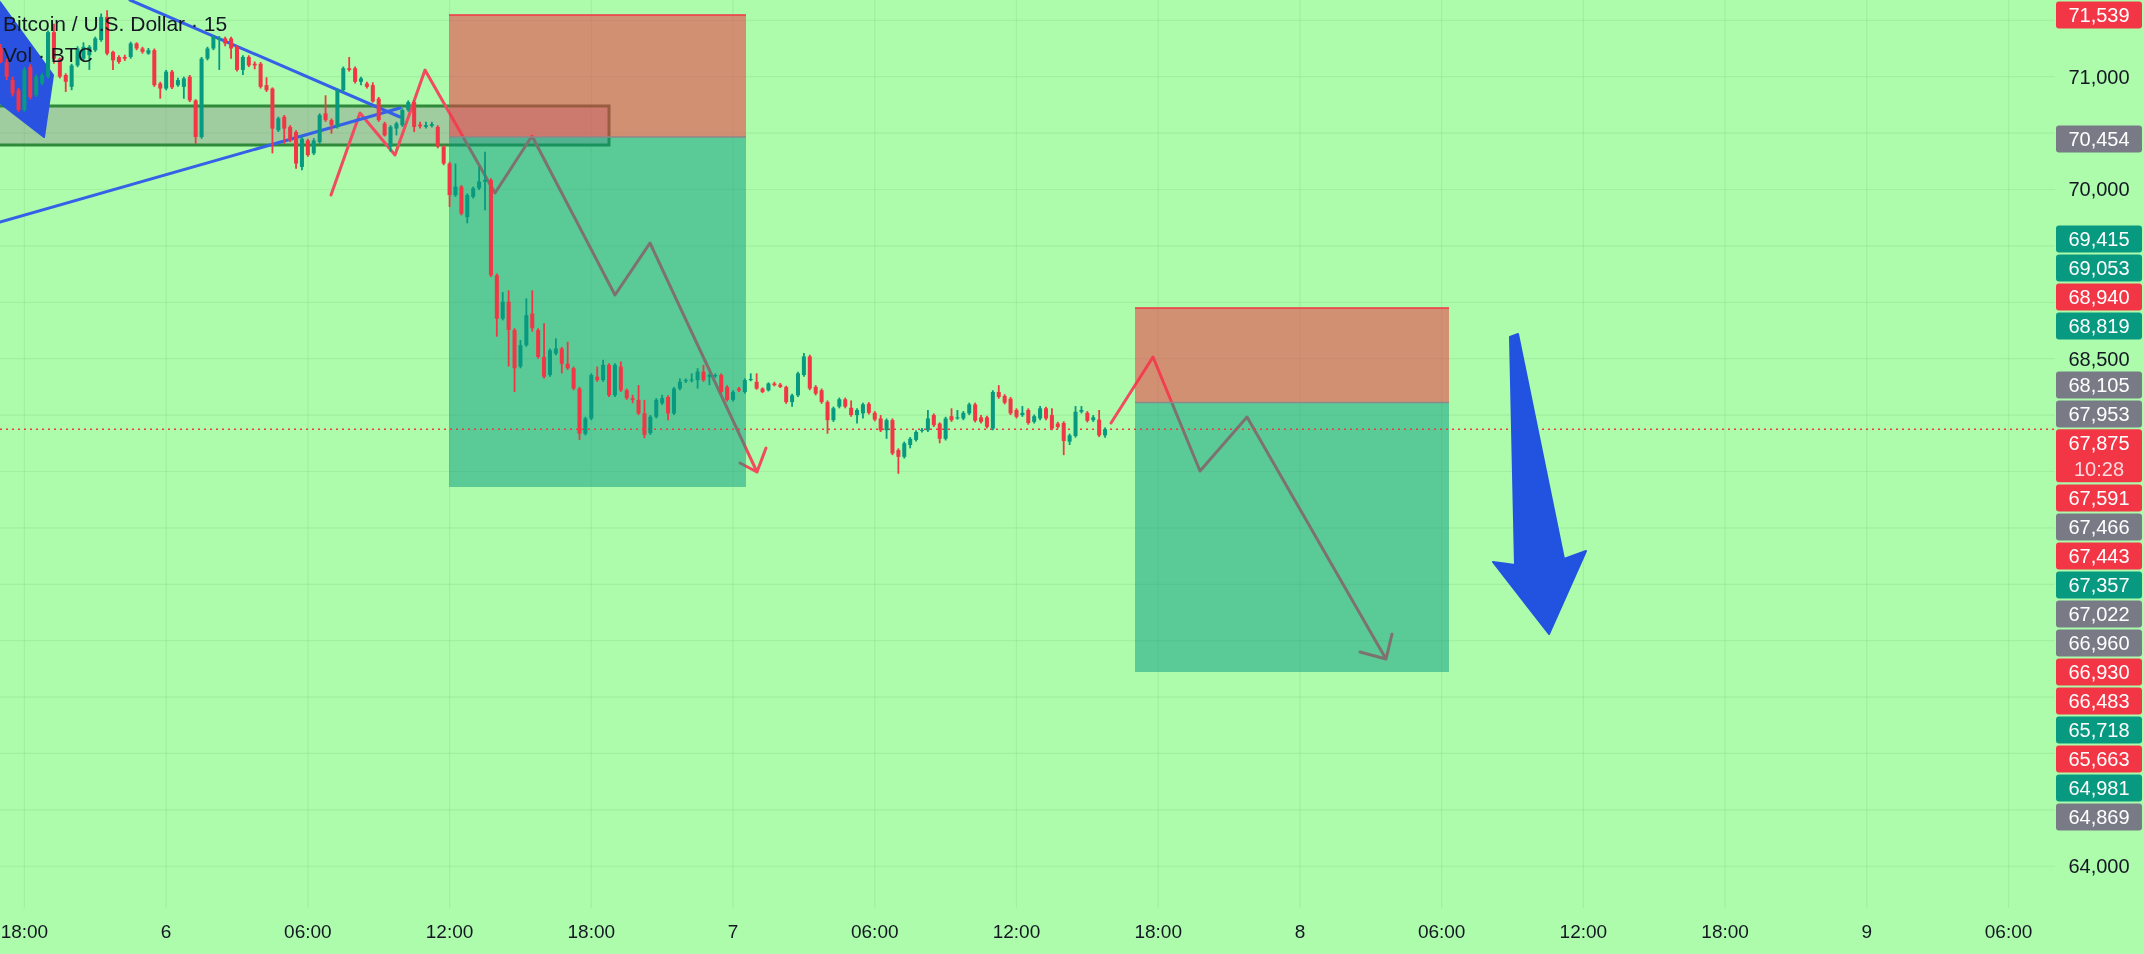 This screenshot has width=2144, height=954. Describe the element at coordinates (2099, 788) in the screenshot. I see `text: 64,981` at that location.